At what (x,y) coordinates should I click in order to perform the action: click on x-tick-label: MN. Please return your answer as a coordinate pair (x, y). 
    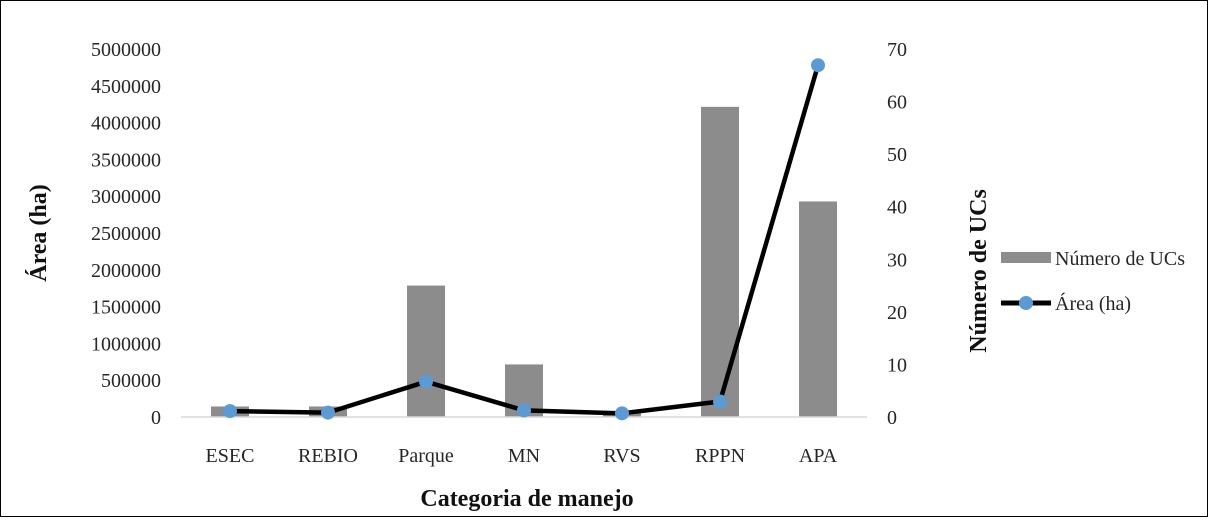
    Looking at the image, I should click on (524, 456).